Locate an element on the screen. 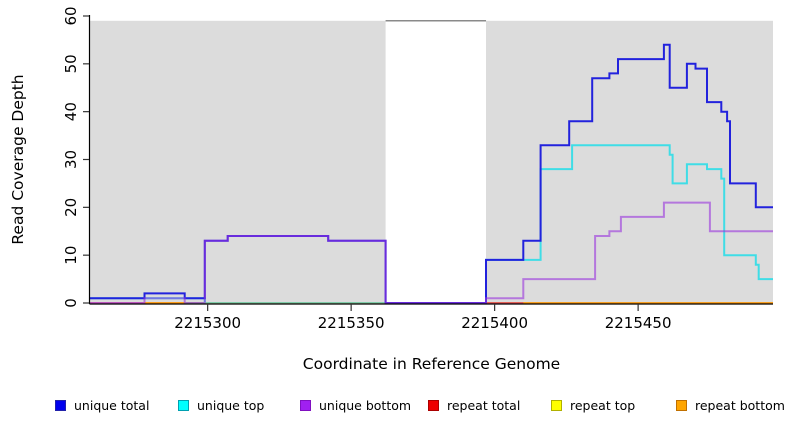 The width and height of the screenshot is (792, 432). legend-item-repeat-top: repeat top is located at coordinates (593, 405).